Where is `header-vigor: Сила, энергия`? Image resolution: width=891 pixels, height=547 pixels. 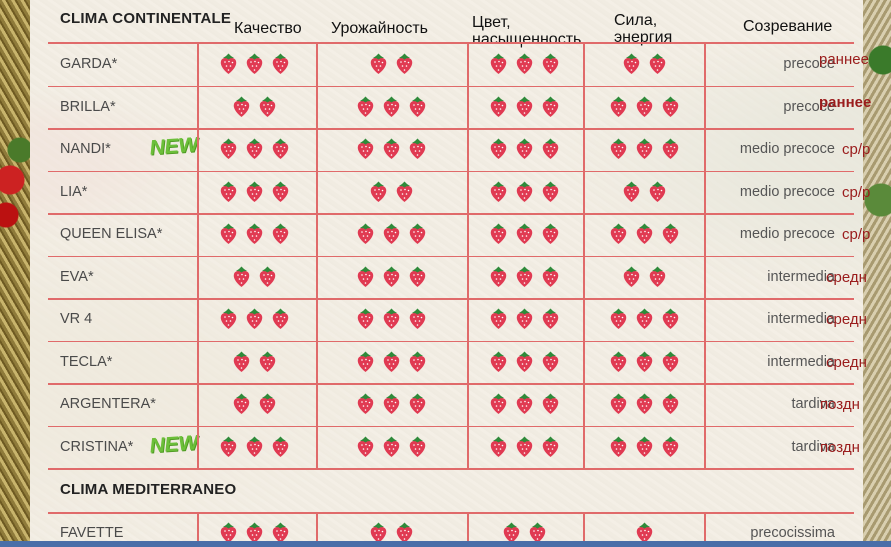 header-vigor: Сила, энергия is located at coordinates (643, 29).